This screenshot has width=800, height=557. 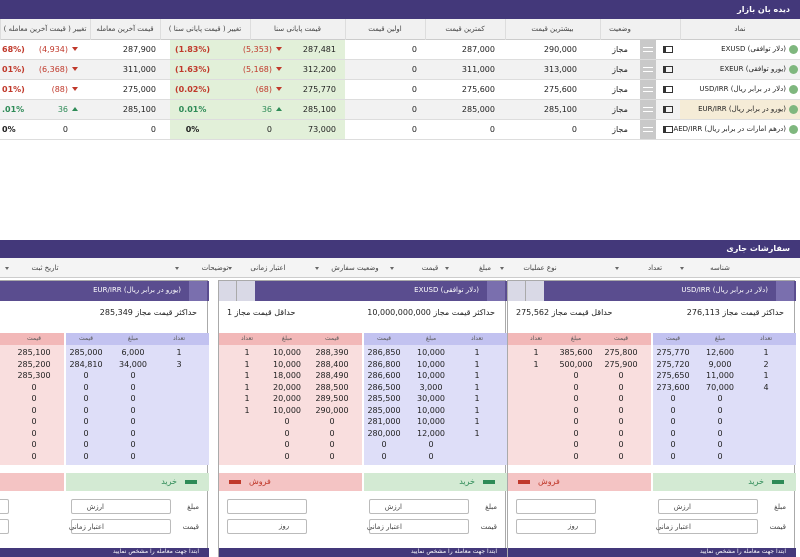 I want to click on panel-header, so click(x=652, y=291).